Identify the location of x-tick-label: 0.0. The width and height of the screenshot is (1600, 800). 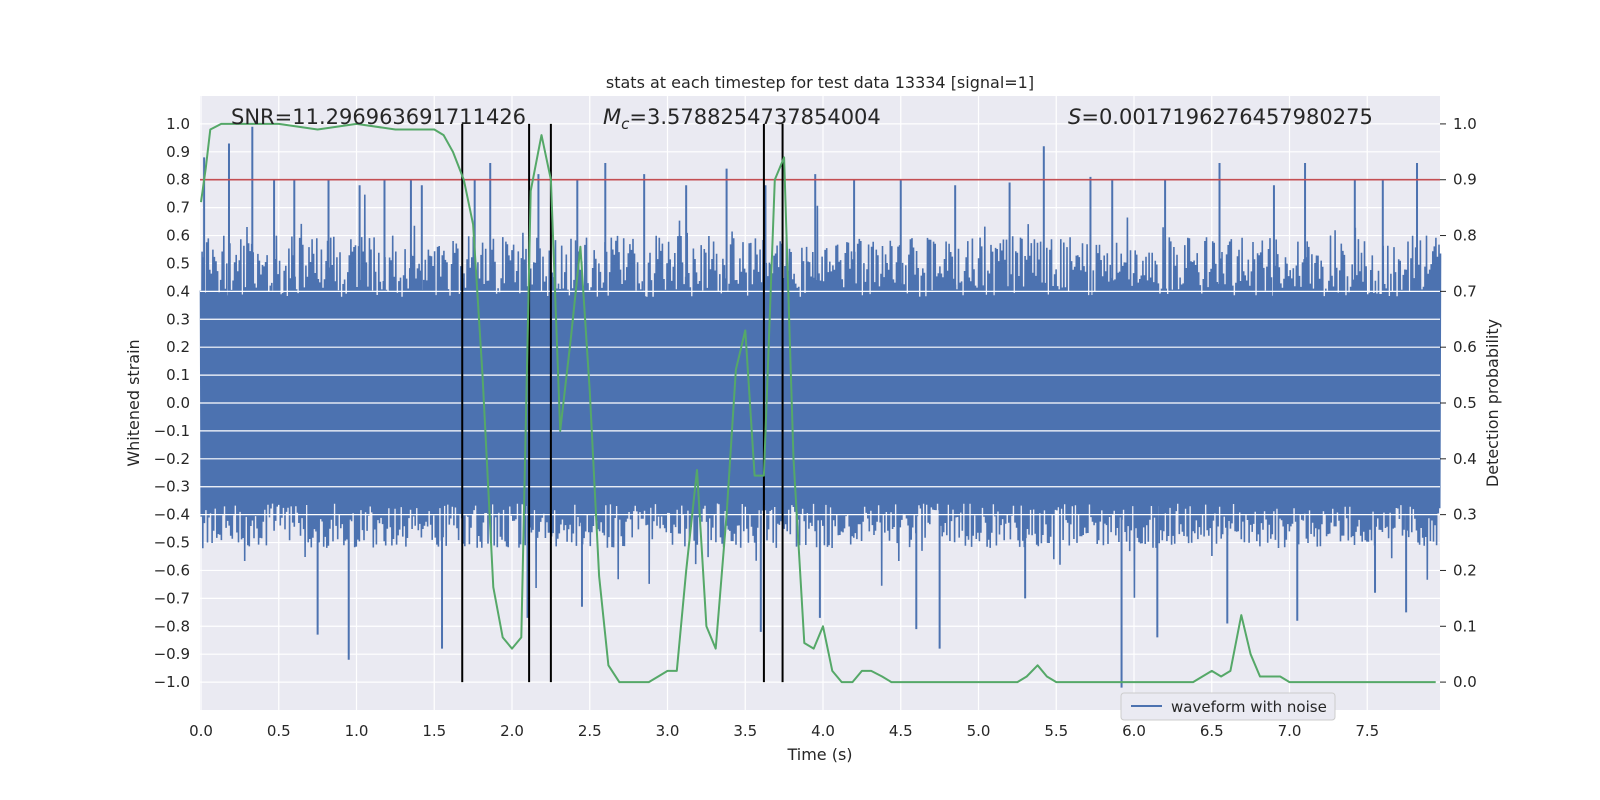
(201, 731).